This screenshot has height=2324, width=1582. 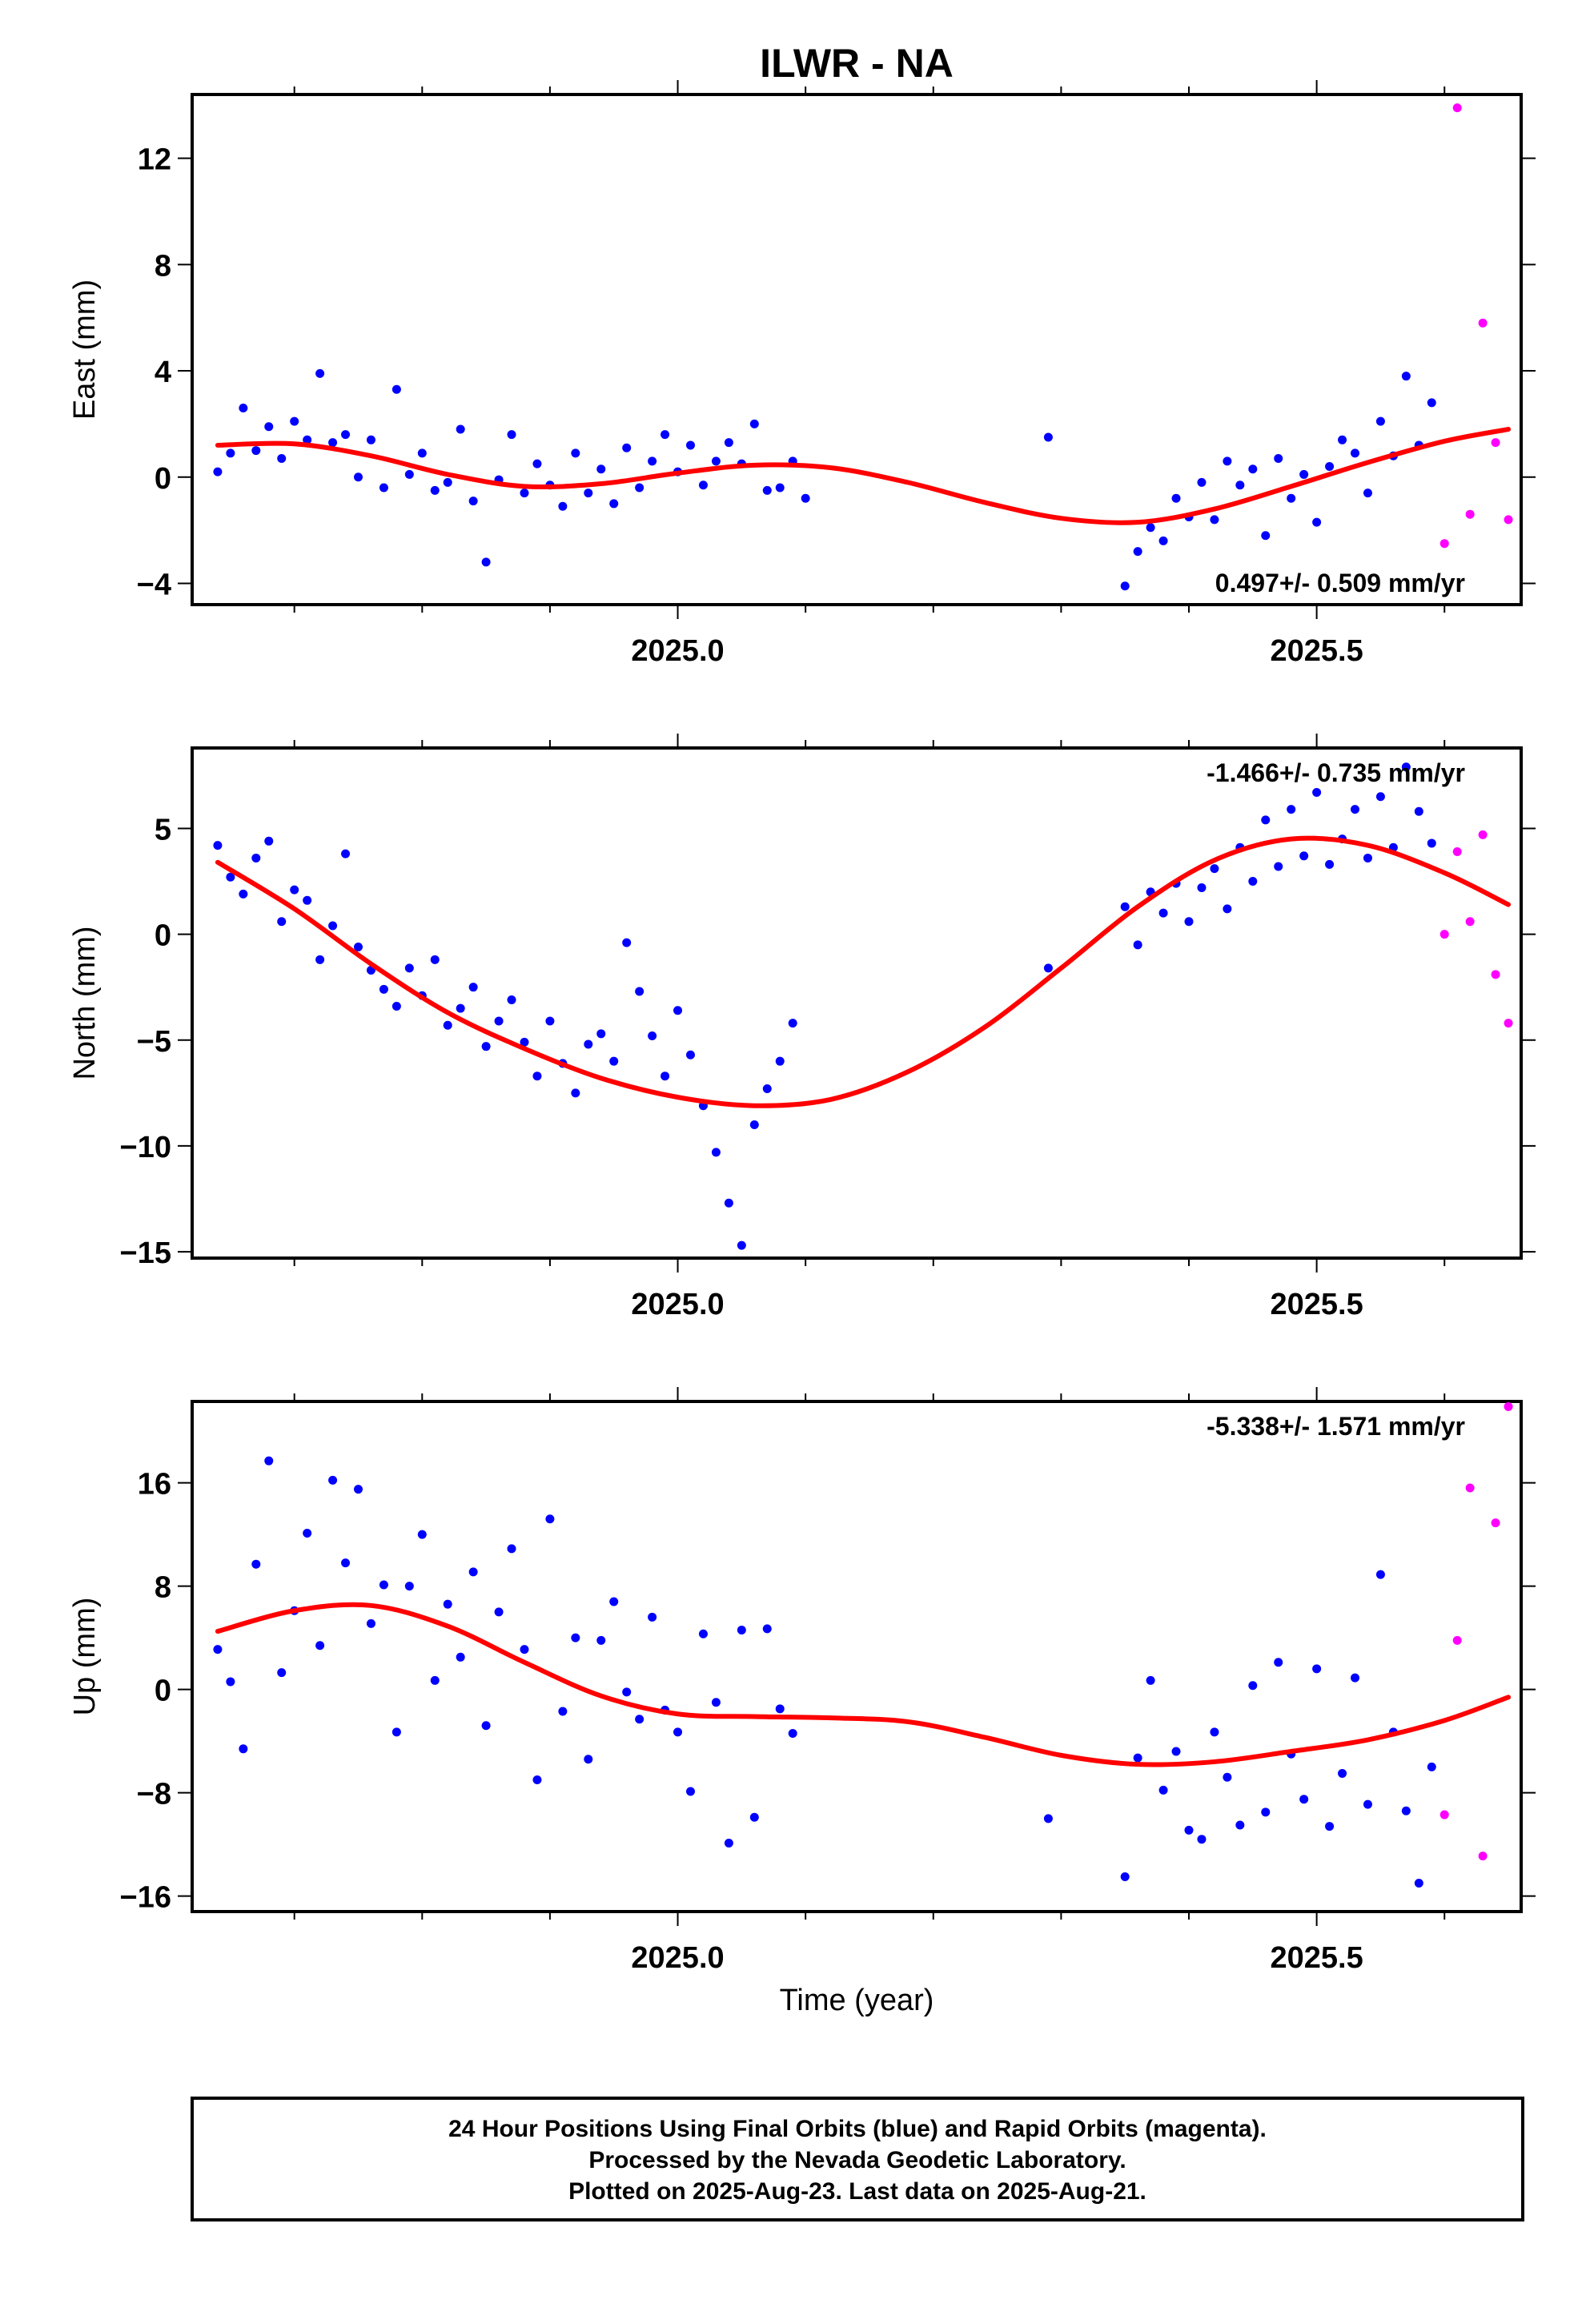 What do you see at coordinates (163, 1692) in the screenshot?
I see `up-y-tick-label: 0` at bounding box center [163, 1692].